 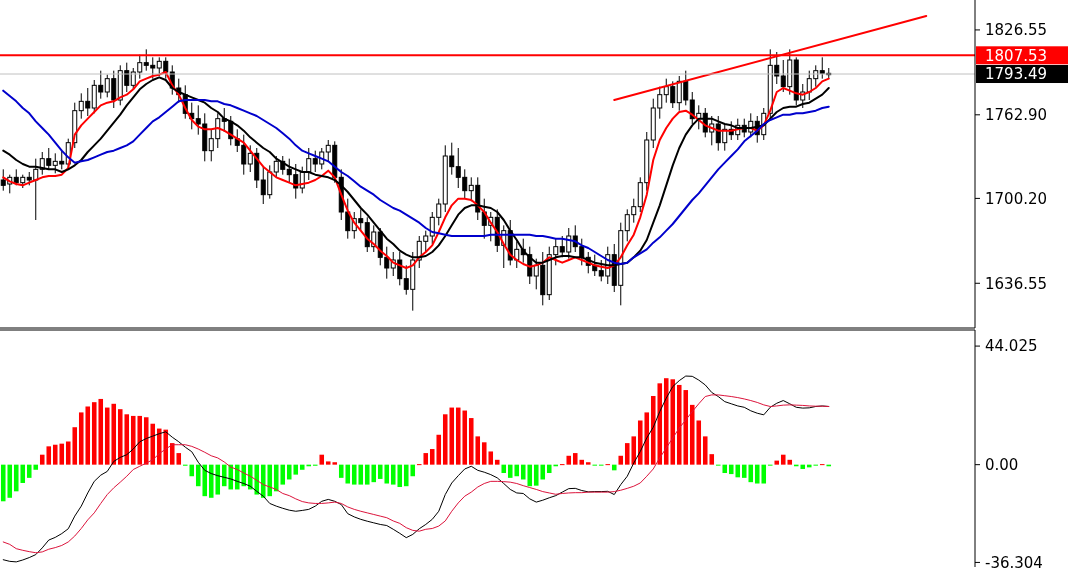 What do you see at coordinates (1016, 283) in the screenshot?
I see `y-tick-label: 1636.55` at bounding box center [1016, 283].